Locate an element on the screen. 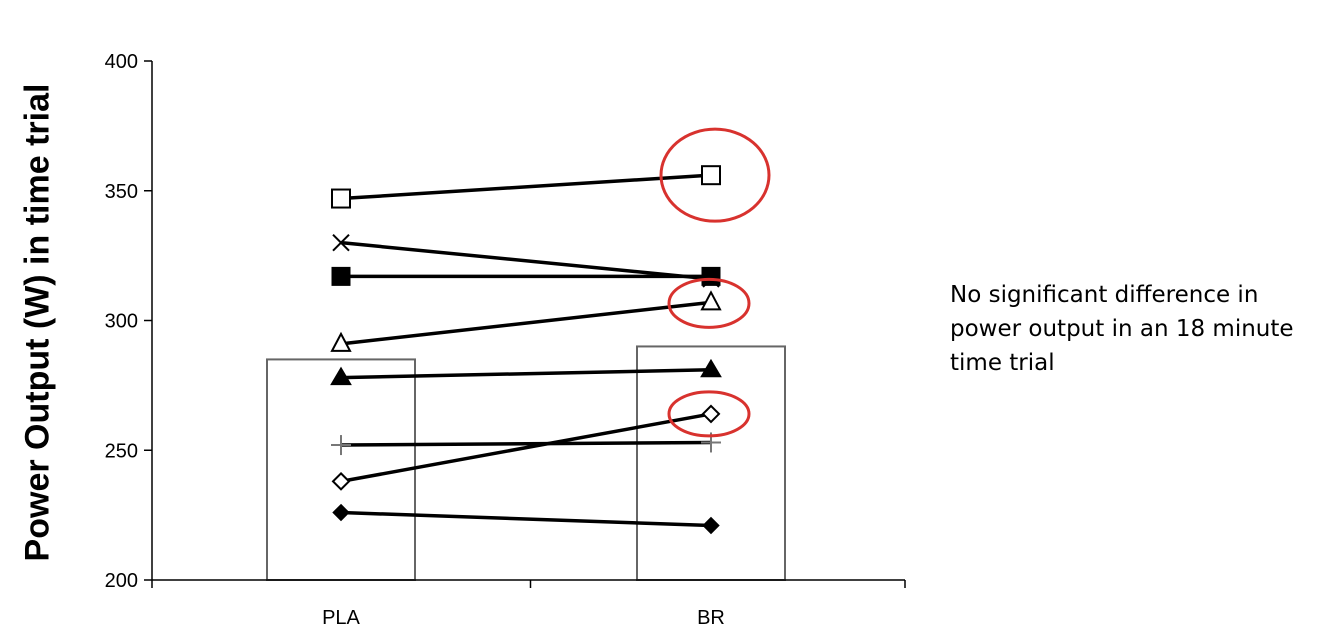 The height and width of the screenshot is (644, 1334). y-tick-label: 400 is located at coordinates (121, 62).